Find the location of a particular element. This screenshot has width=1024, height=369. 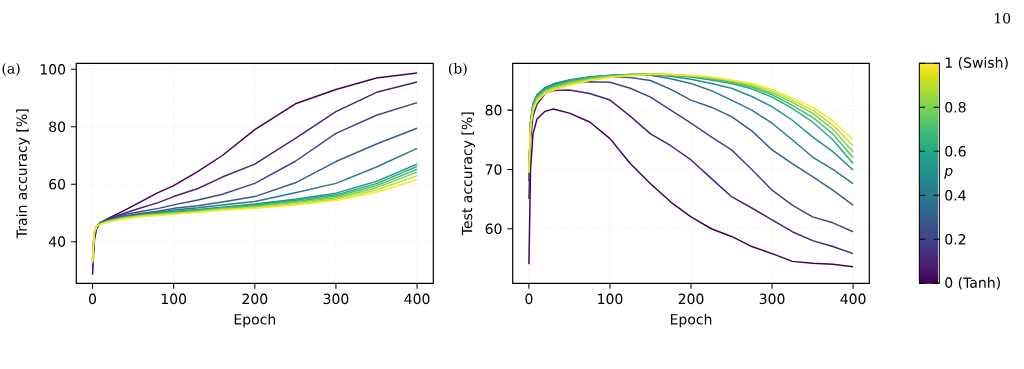

color-bar-label: 0.2 is located at coordinates (955, 239).